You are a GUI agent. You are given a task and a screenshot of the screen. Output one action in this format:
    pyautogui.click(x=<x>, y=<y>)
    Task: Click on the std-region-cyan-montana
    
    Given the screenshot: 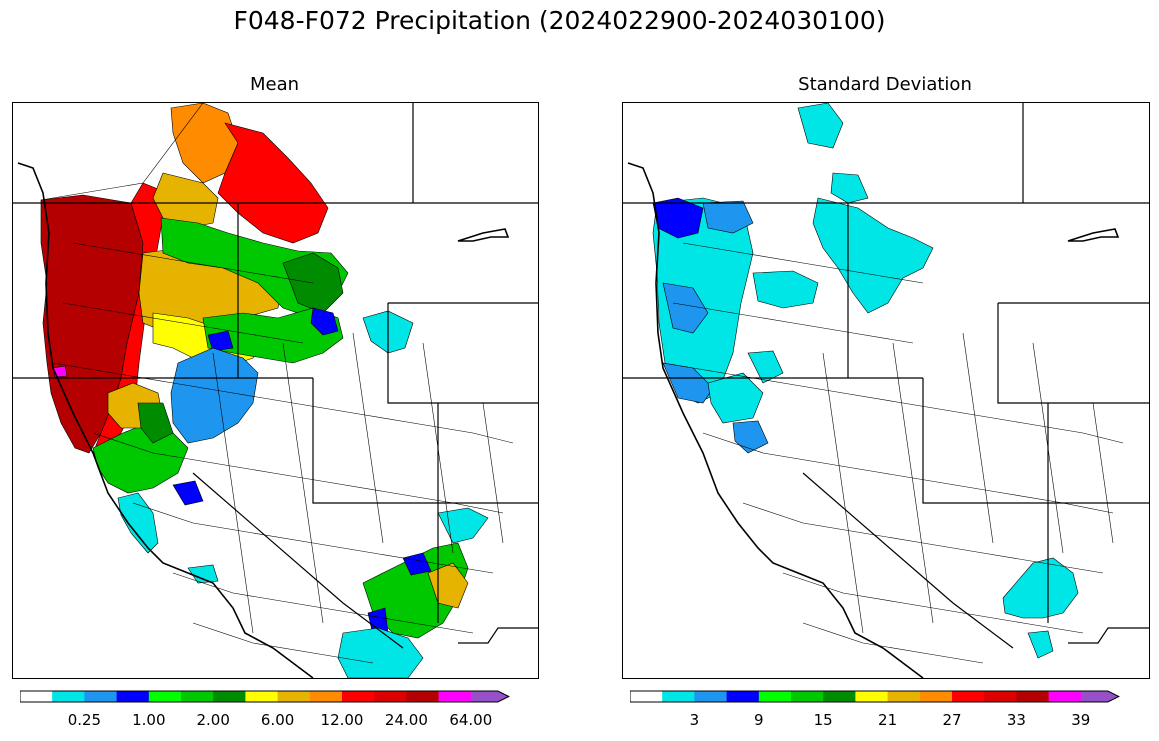 What is the action you would take?
    pyautogui.click(x=873, y=255)
    